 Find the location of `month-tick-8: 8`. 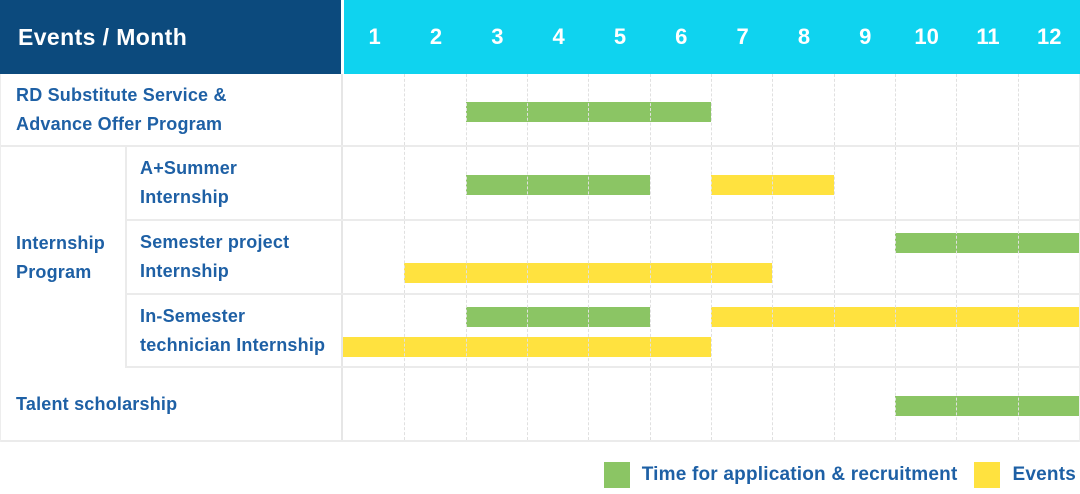

month-tick-8: 8 is located at coordinates (804, 36).